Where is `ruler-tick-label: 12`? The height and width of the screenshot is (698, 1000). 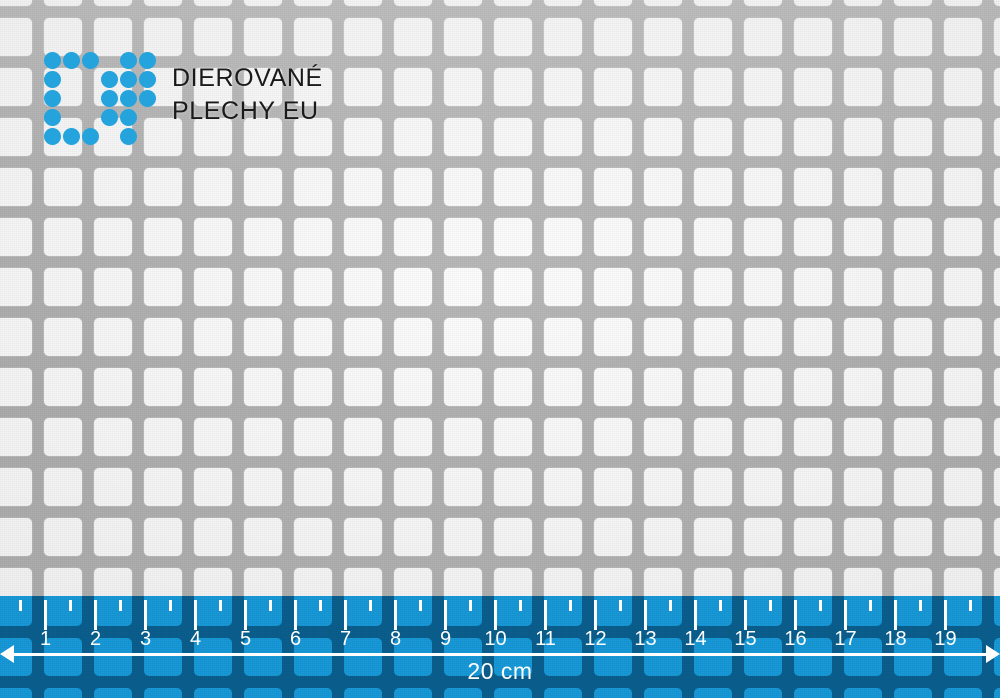
ruler-tick-label: 12 is located at coordinates (595, 639).